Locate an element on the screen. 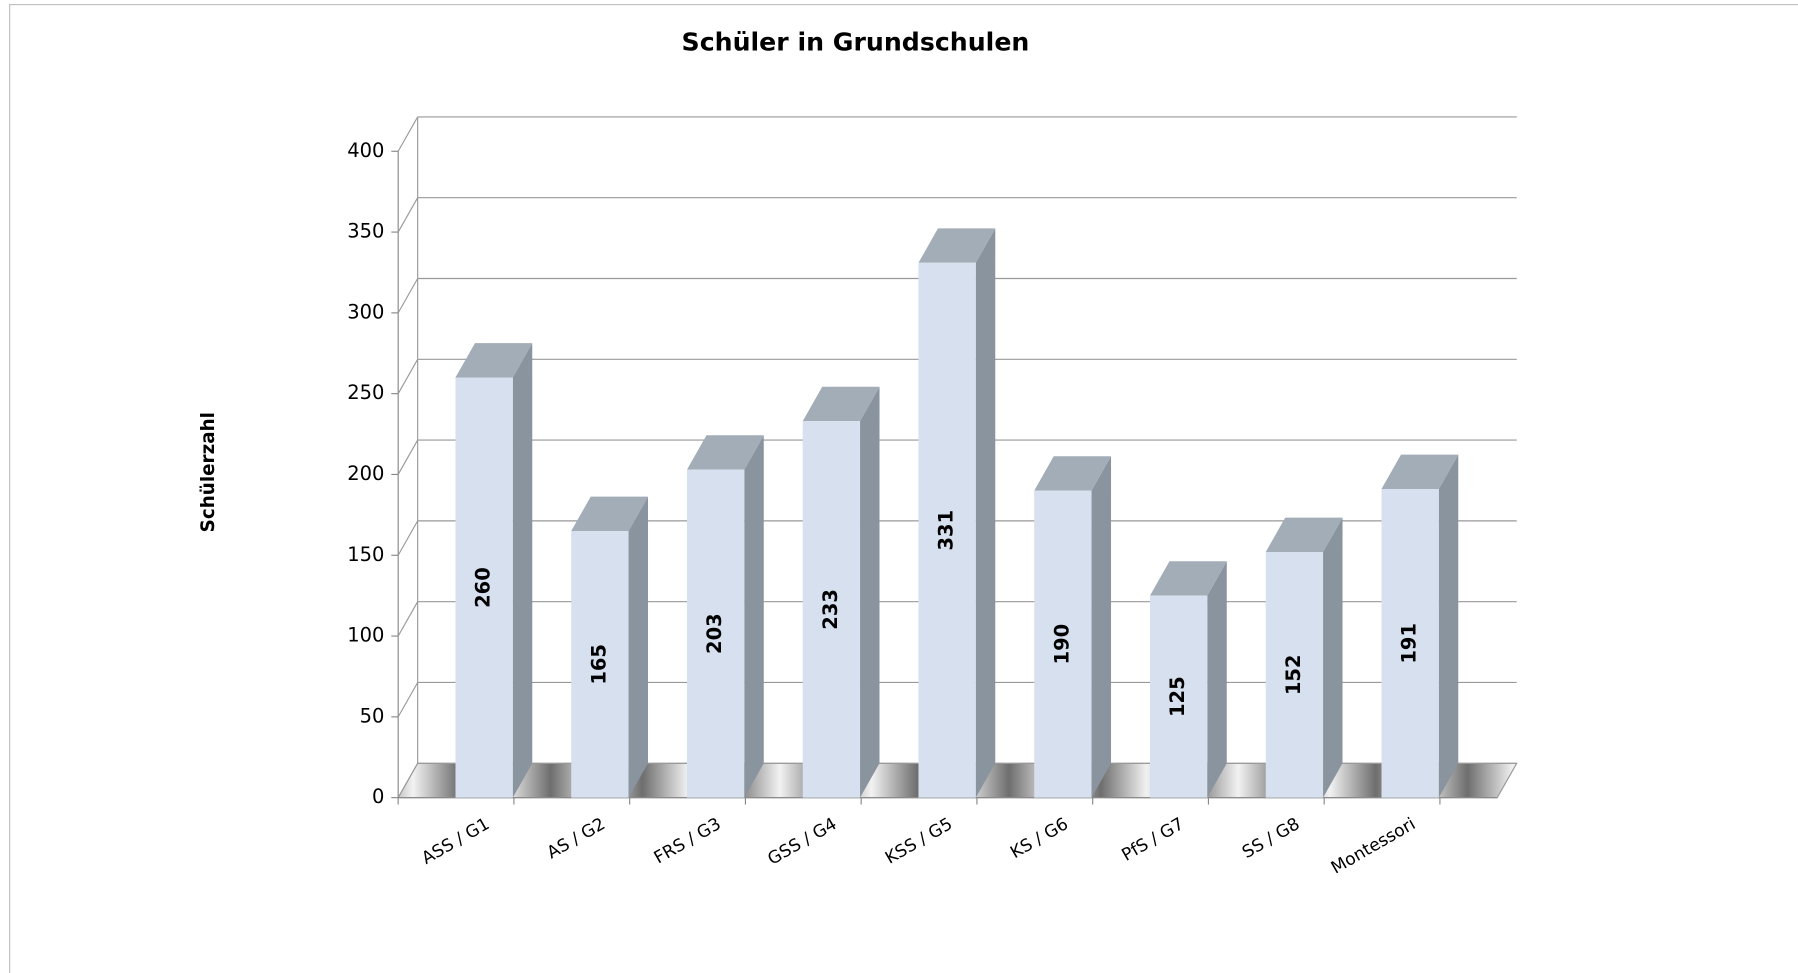 This screenshot has height=973, width=1798. value-label: 125 is located at coordinates (1177, 696).